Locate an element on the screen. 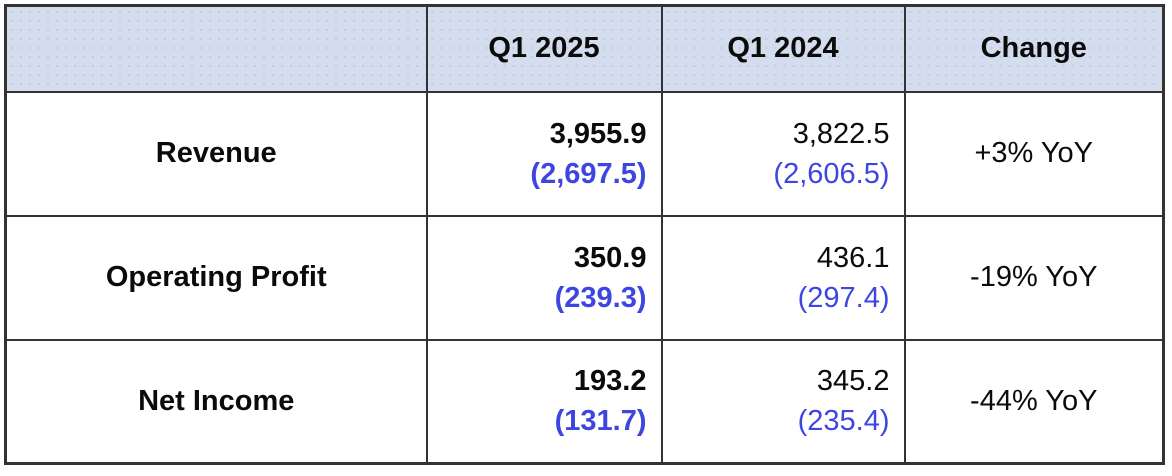 The image size is (1172, 476). cell-revenue-change: +3% YoY is located at coordinates (1034, 153).